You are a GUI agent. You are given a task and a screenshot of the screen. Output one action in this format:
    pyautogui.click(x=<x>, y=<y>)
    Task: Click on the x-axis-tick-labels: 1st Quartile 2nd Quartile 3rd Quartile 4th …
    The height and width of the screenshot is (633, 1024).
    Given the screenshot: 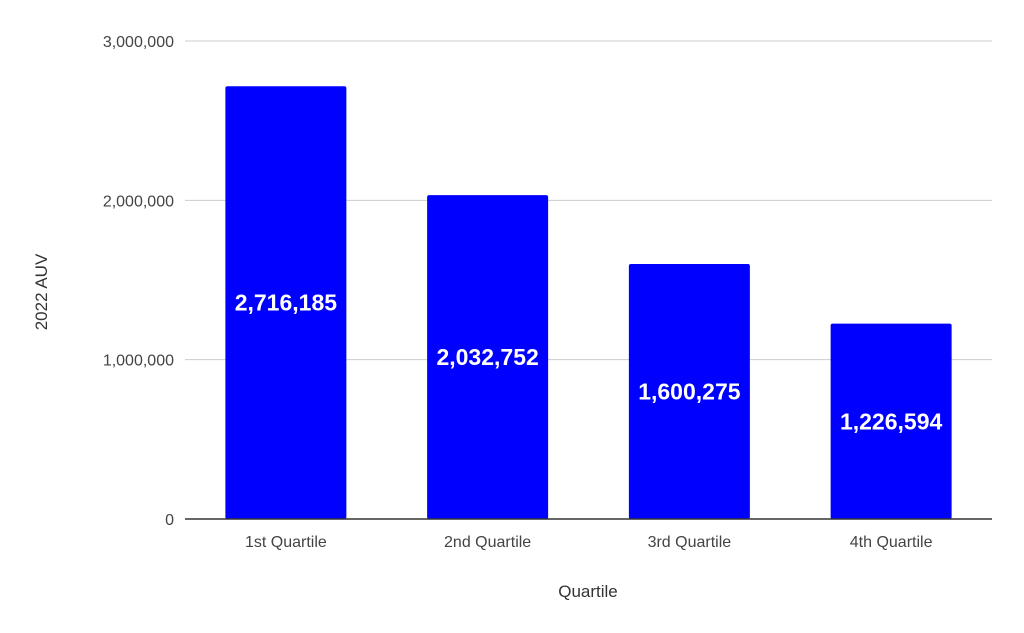 What is the action you would take?
    pyautogui.click(x=589, y=542)
    